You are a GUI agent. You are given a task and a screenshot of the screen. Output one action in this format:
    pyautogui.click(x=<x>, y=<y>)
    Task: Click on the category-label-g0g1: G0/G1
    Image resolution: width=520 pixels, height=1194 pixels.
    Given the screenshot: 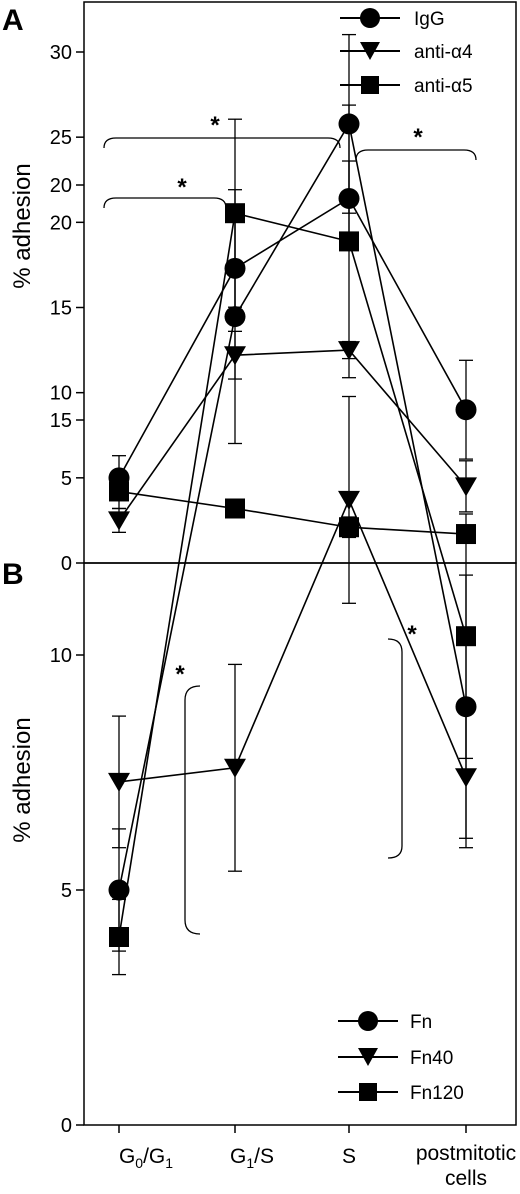 What is the action you would take?
    pyautogui.click(x=146, y=1158)
    